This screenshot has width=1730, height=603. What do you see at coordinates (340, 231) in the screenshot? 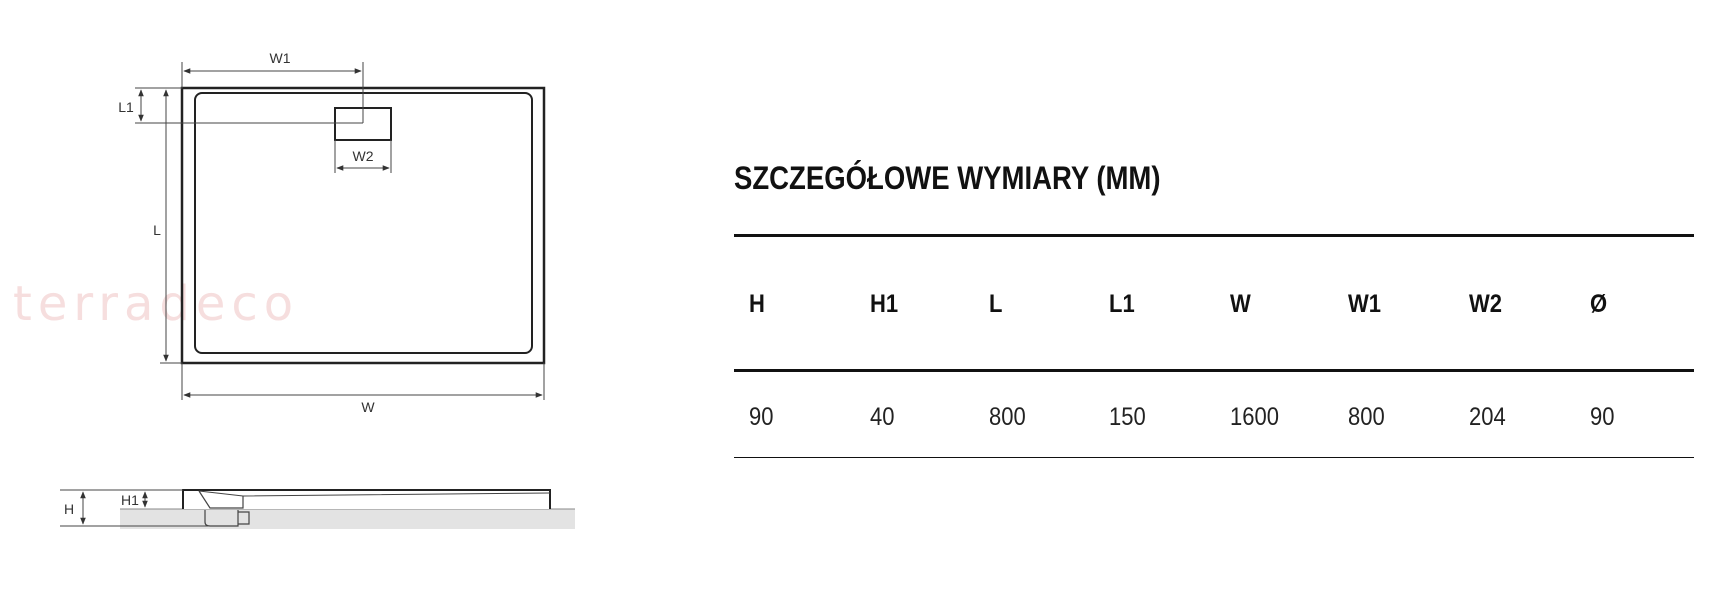
I see `dimension-lines` at bounding box center [340, 231].